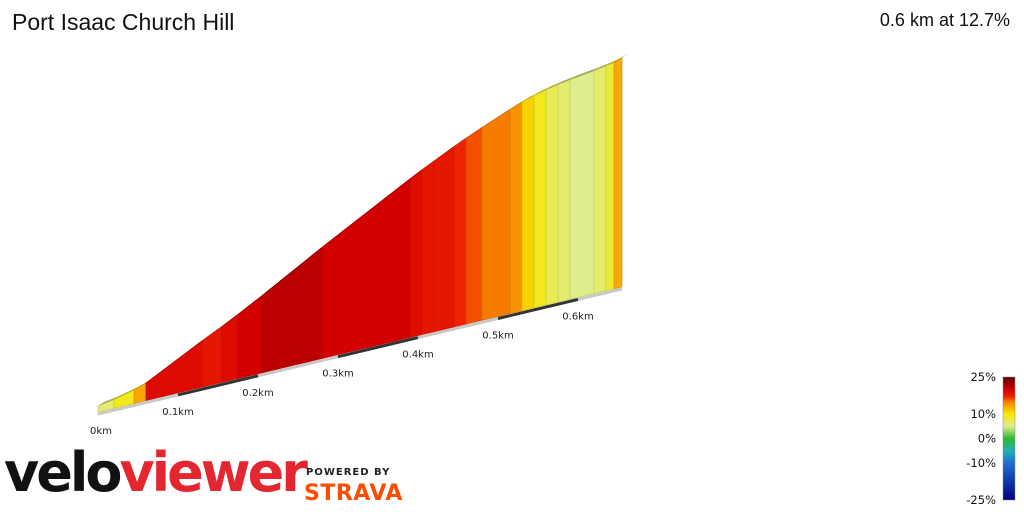 This screenshot has width=1024, height=512. I want to click on logo-velo: velo, so click(63, 472).